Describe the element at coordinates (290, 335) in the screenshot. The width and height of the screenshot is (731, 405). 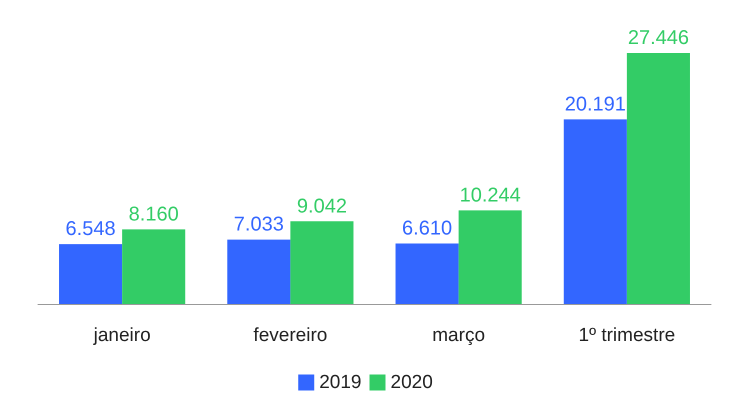
I see `x-tick-label: fevereiro` at that location.